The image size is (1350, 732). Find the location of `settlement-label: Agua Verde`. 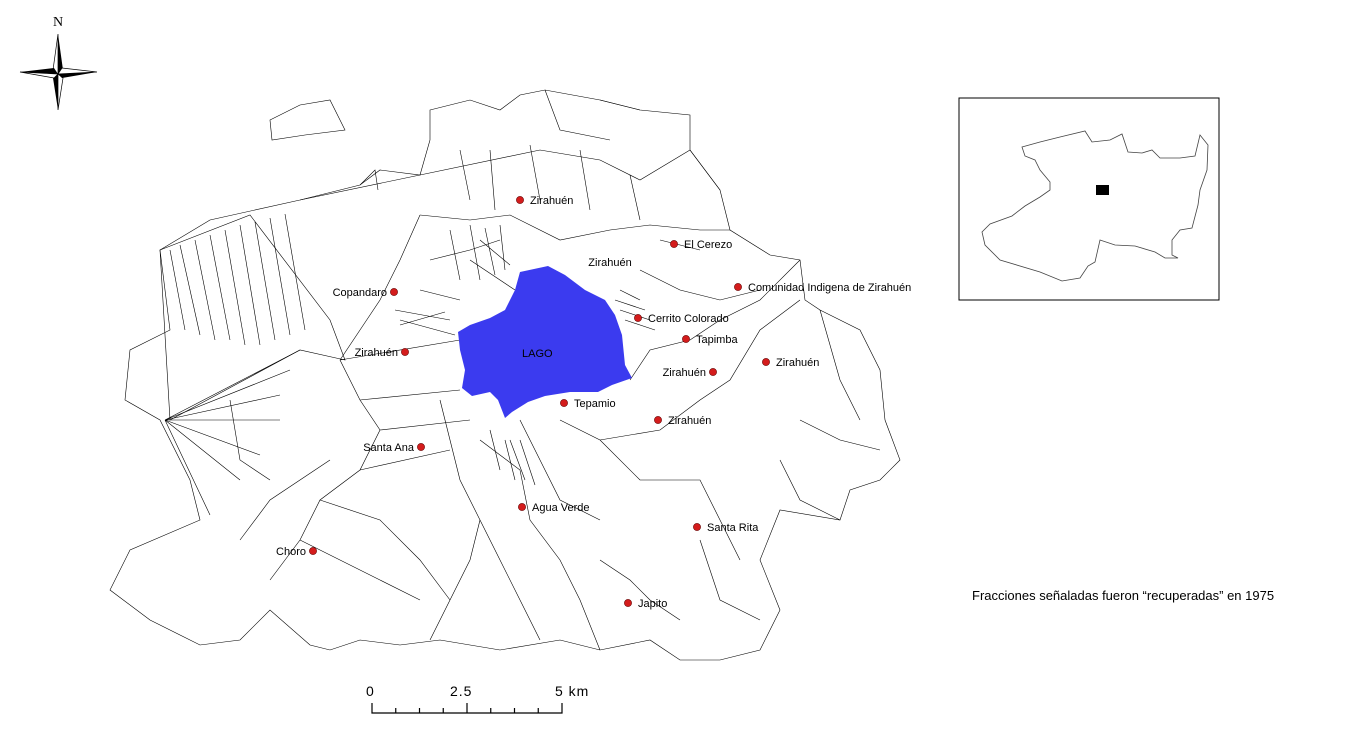

settlement-label: Agua Verde is located at coordinates (561, 508).